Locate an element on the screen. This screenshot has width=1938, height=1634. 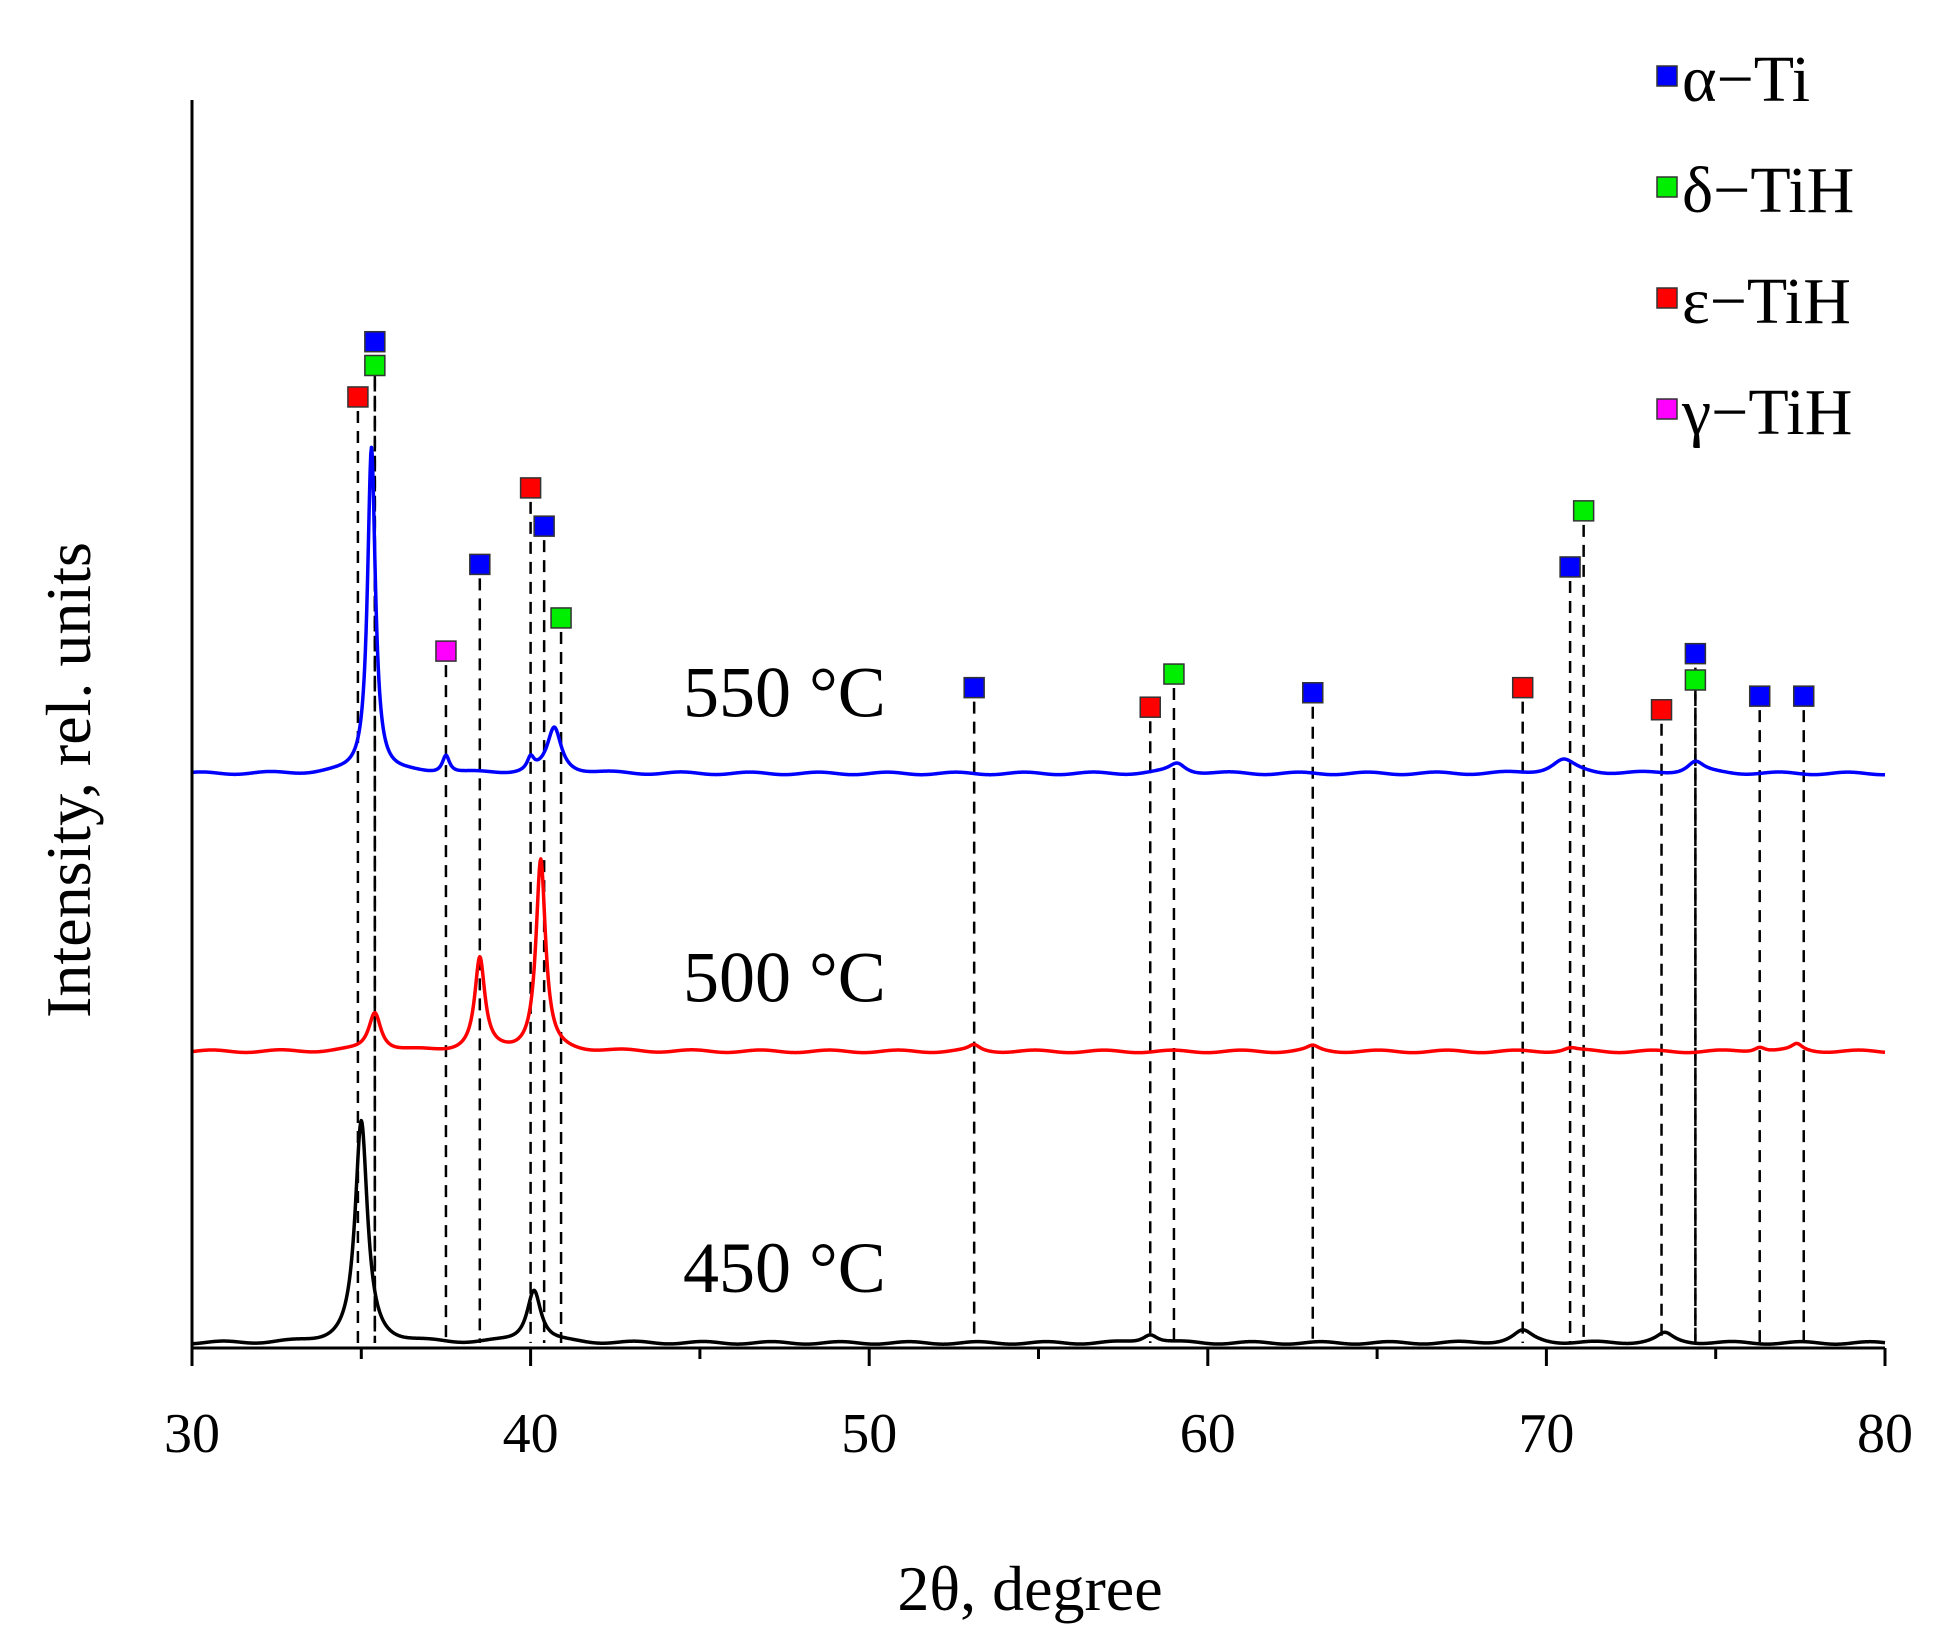
legend-entry: α−Ti is located at coordinates (1746, 79).